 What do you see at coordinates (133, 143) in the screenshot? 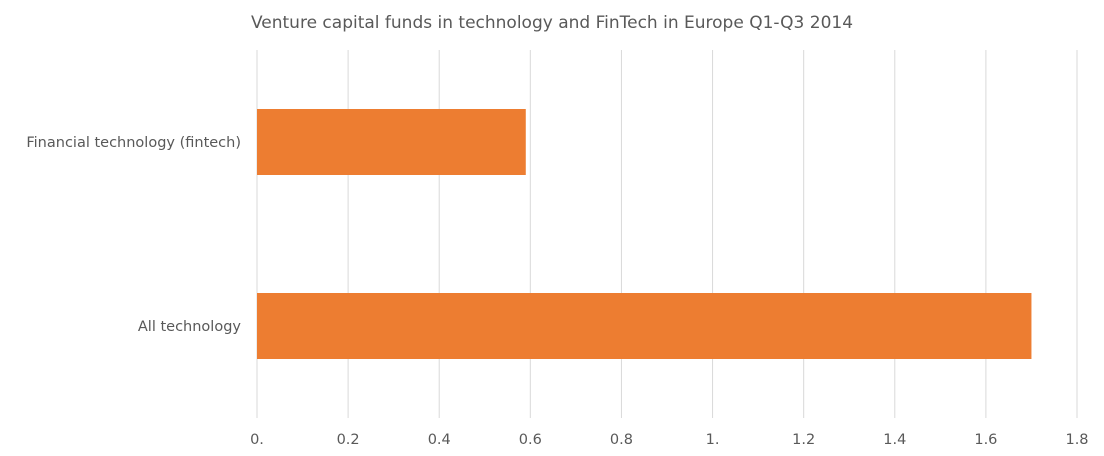
I see `category-label: Financial technology (fintech)` at bounding box center [133, 143].